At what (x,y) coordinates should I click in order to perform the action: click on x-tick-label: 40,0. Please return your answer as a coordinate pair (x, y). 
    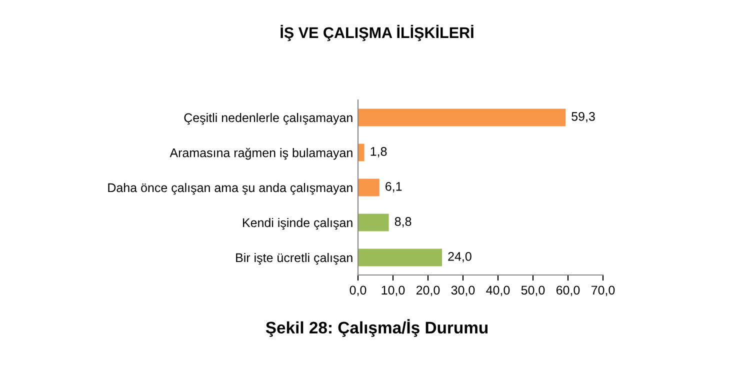
    Looking at the image, I should click on (498, 291).